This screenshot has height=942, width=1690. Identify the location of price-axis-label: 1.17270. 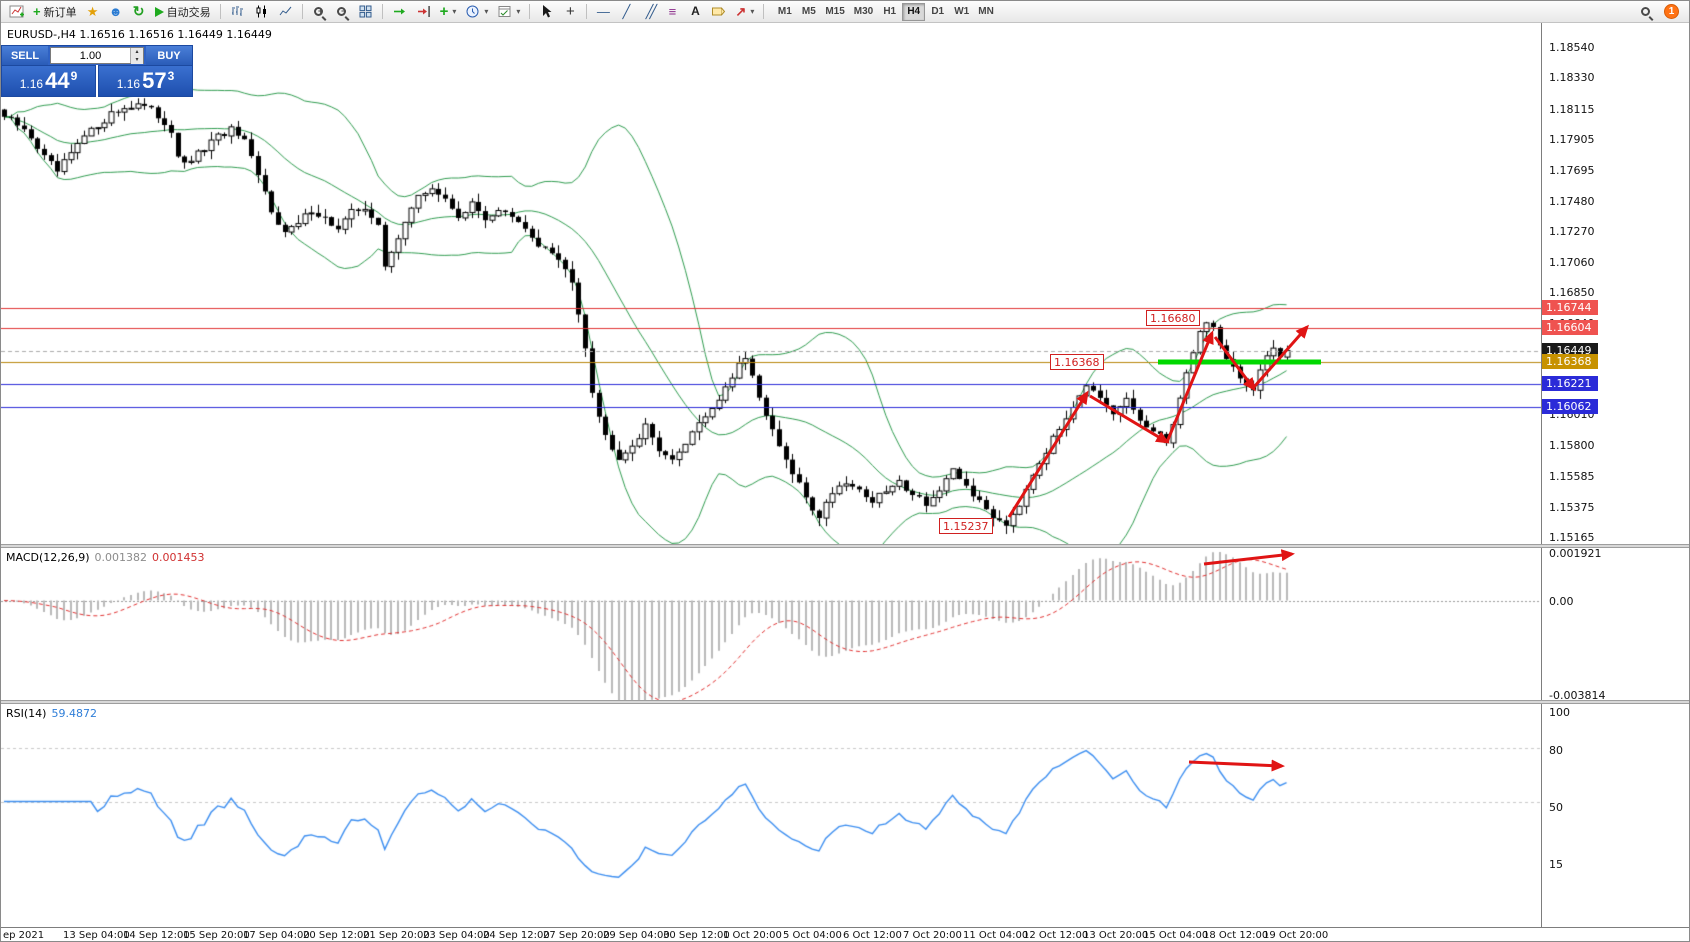
(1572, 232).